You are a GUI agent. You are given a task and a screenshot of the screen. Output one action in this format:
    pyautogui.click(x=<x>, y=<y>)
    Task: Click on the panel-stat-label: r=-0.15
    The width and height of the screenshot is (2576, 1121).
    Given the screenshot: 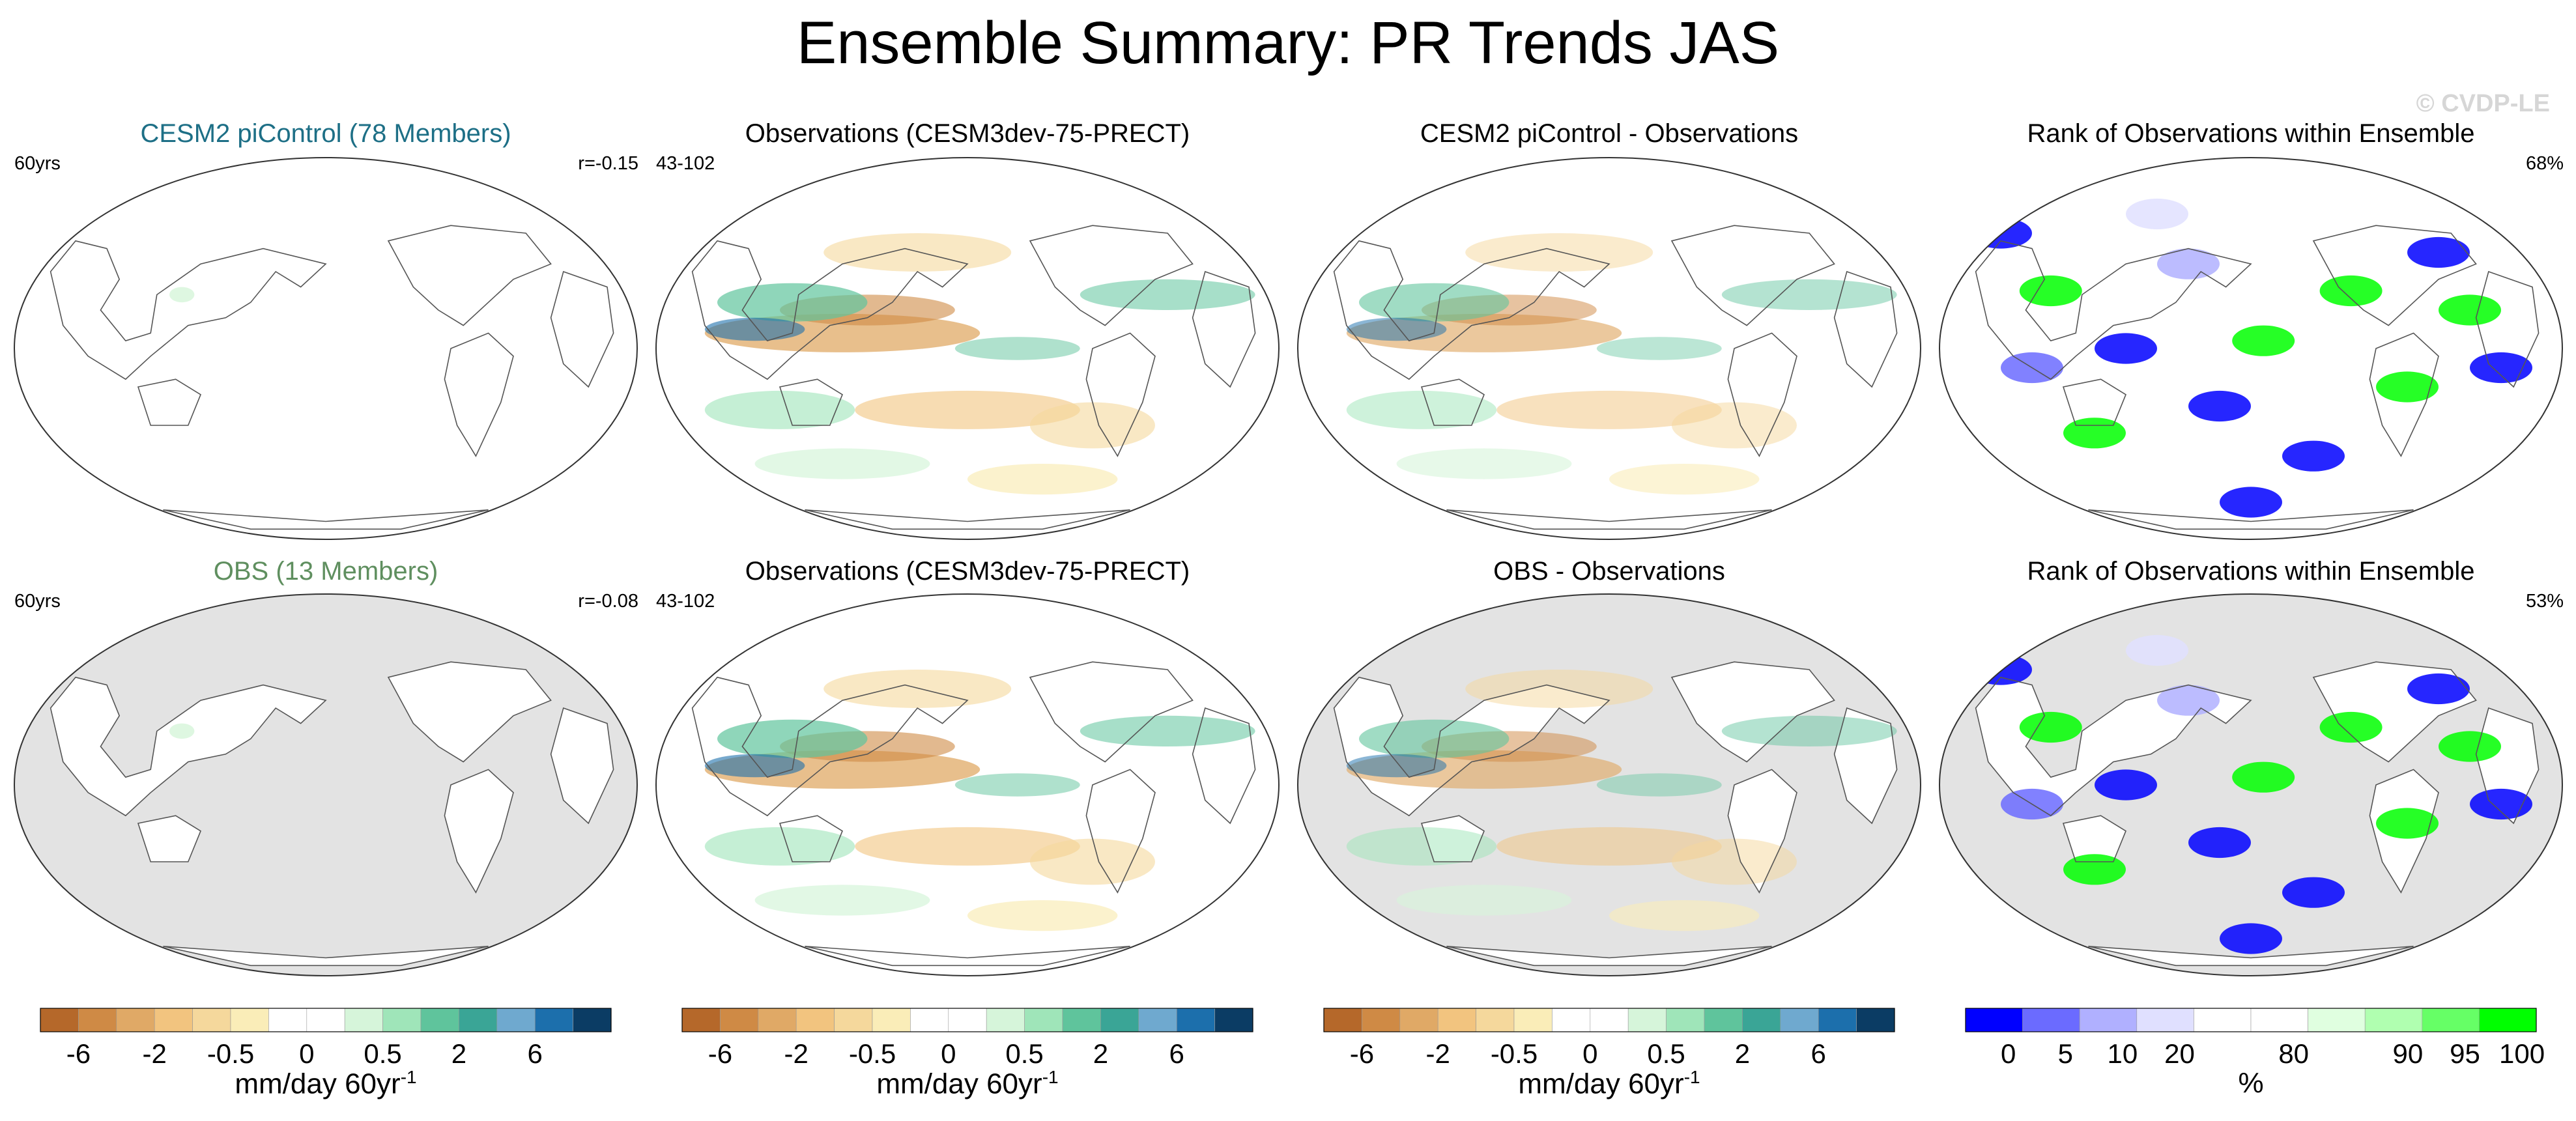 What is the action you would take?
    pyautogui.click(x=608, y=164)
    